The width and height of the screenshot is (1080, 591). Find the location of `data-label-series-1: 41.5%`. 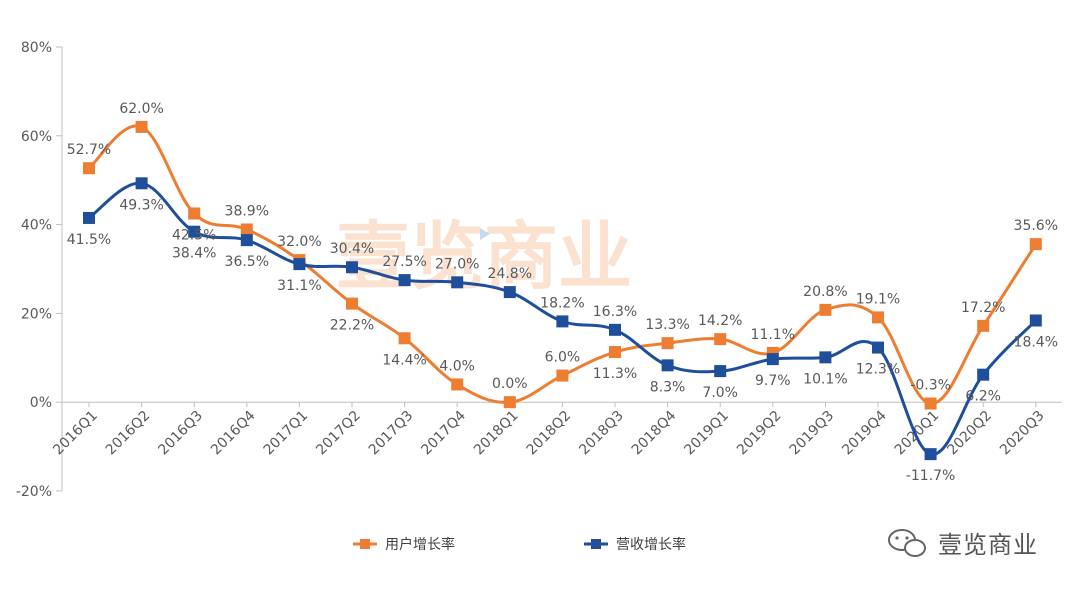

data-label-series-1: 41.5% is located at coordinates (89, 240).